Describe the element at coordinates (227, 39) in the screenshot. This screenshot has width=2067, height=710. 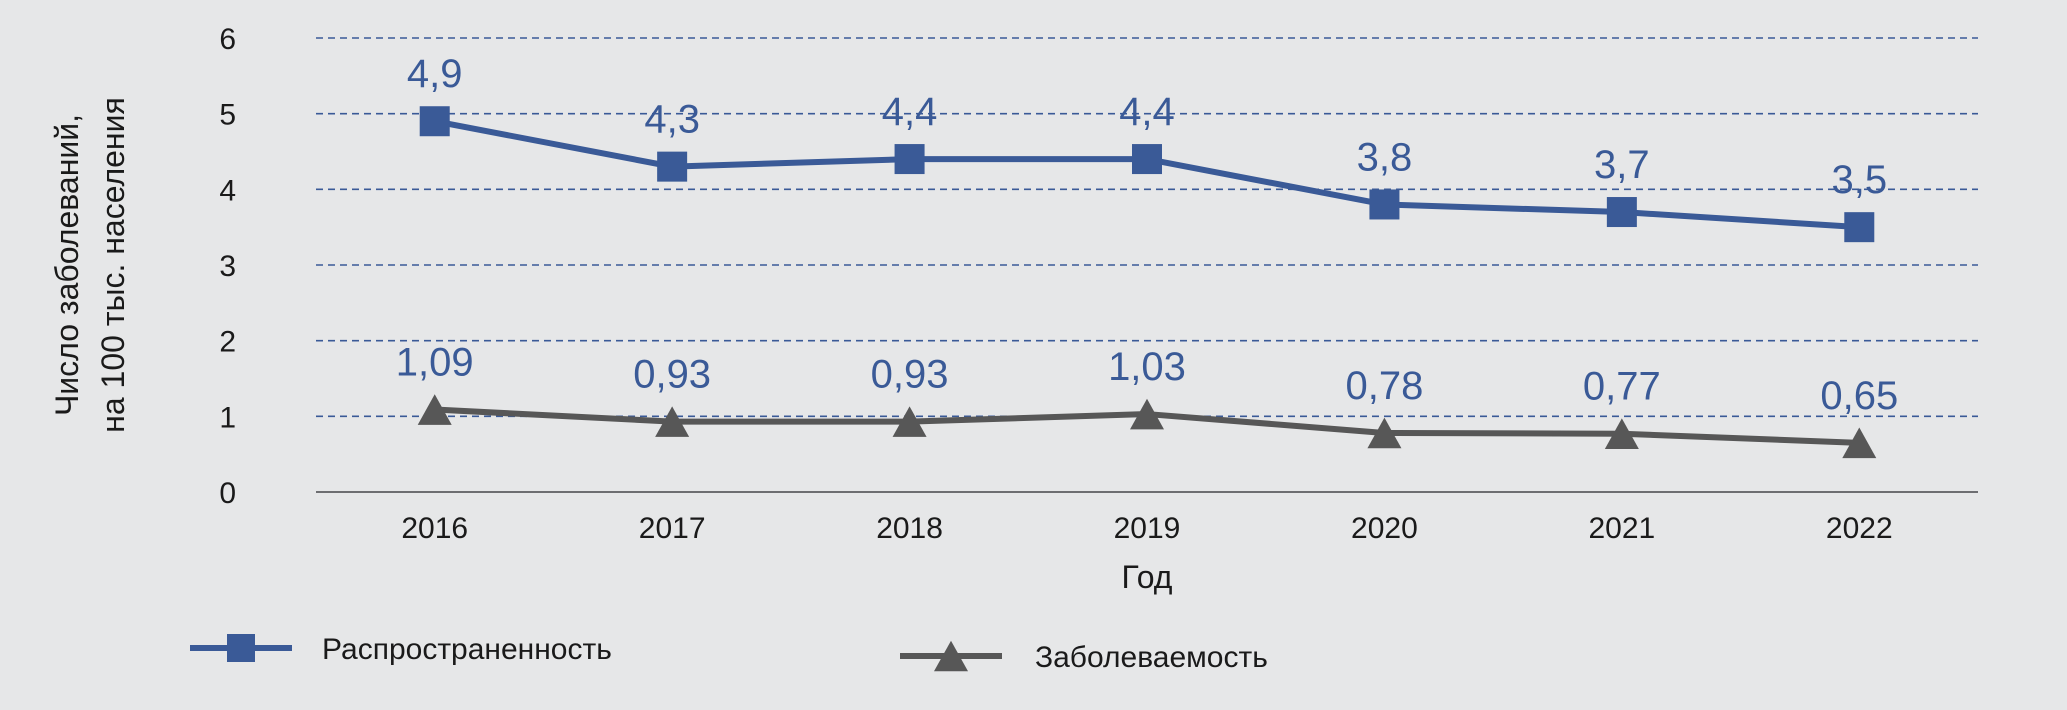
I see `y-tick-label: 6` at that location.